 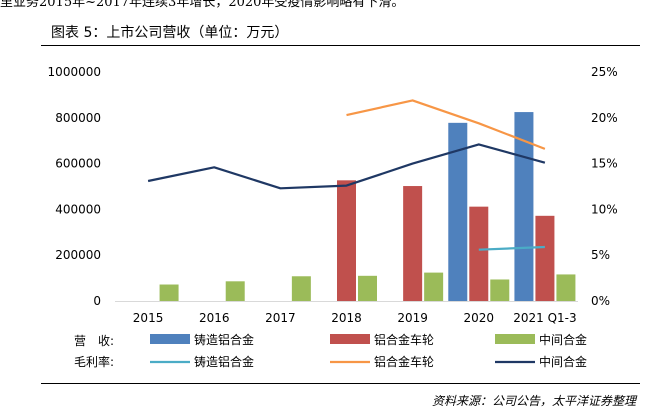 I want to click on legend-row-revenue-label: 营 收:, so click(x=94, y=341).